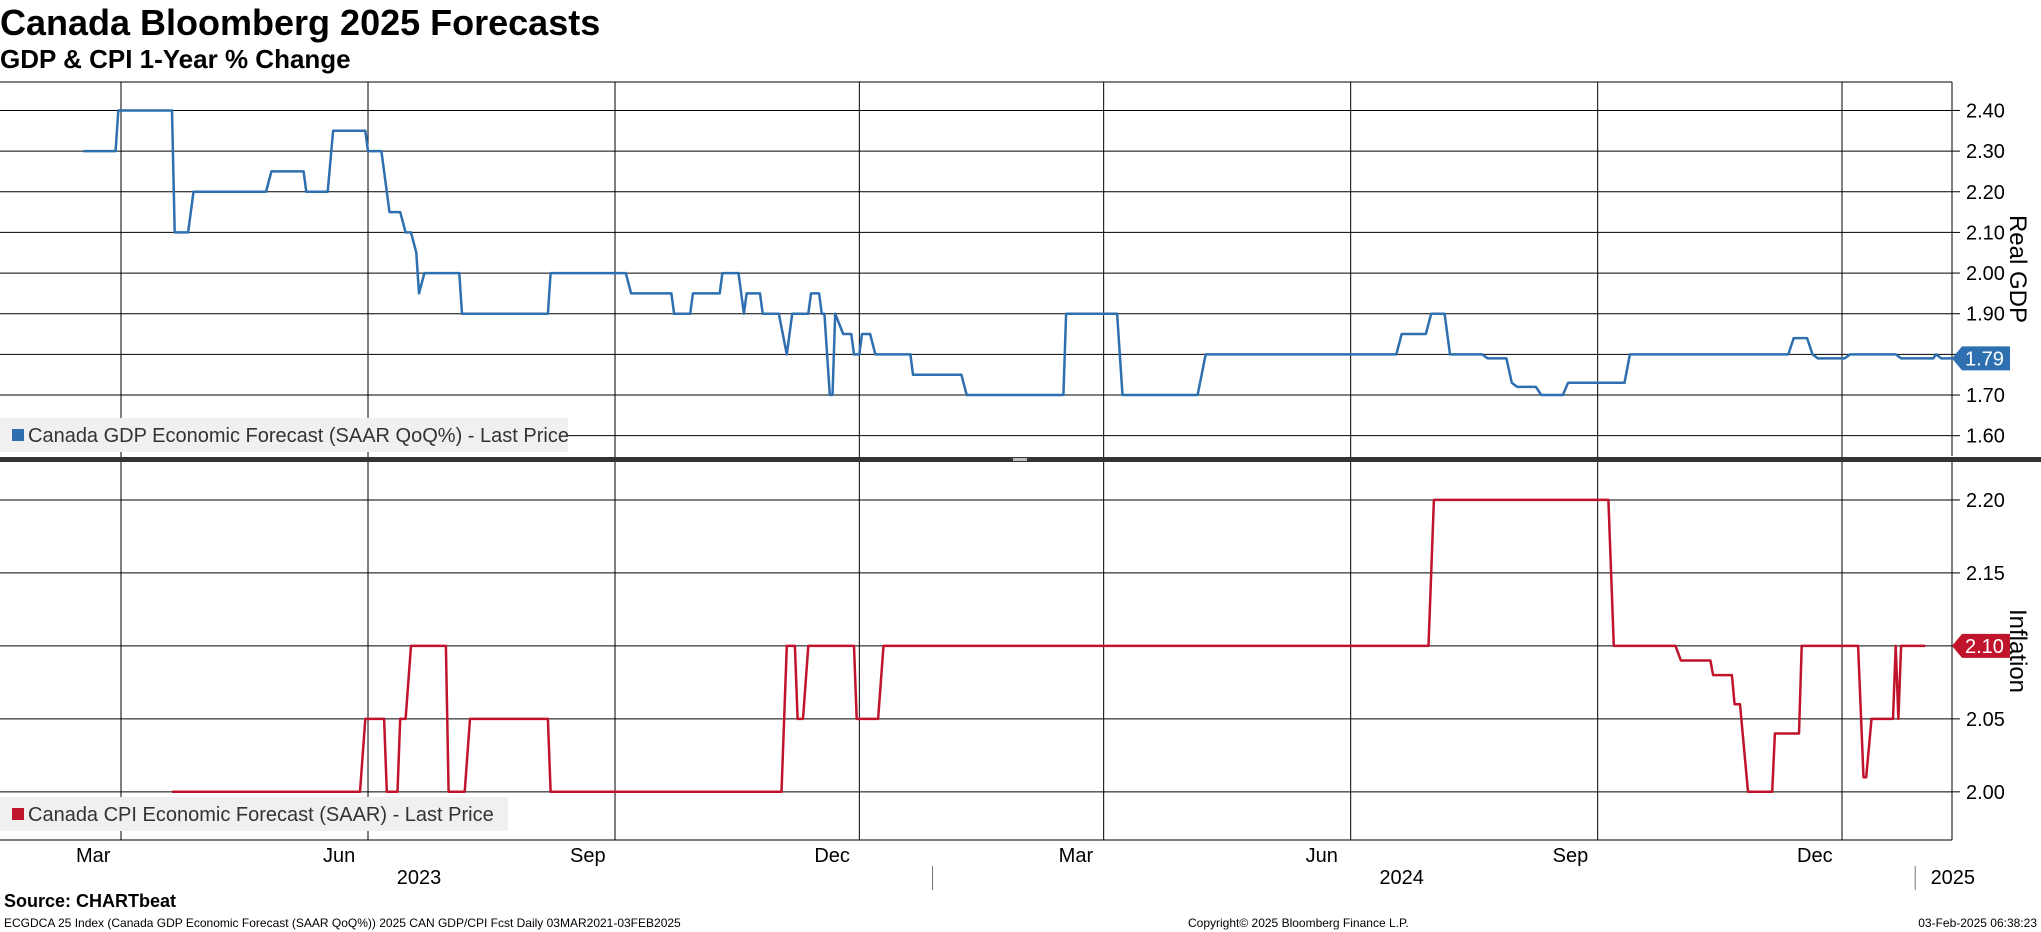 The height and width of the screenshot is (932, 2041). Describe the element at coordinates (1984, 647) in the screenshot. I see `cpi-last-value-label: 2.10` at that location.